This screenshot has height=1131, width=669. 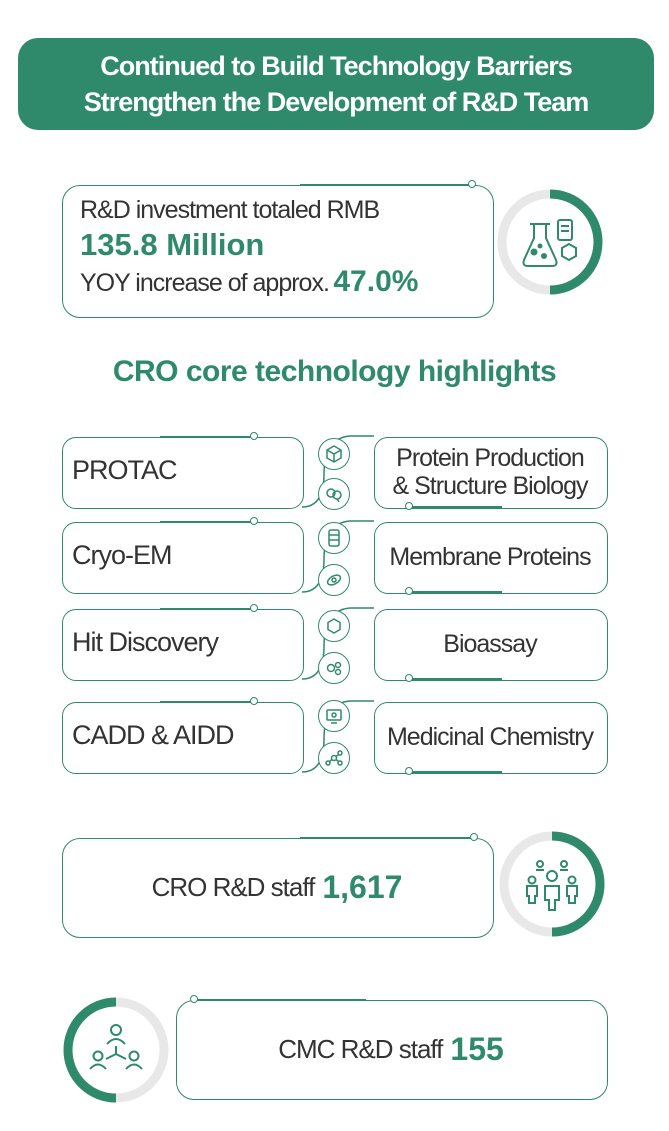 What do you see at coordinates (183, 473) in the screenshot?
I see `tech-card-protac` at bounding box center [183, 473].